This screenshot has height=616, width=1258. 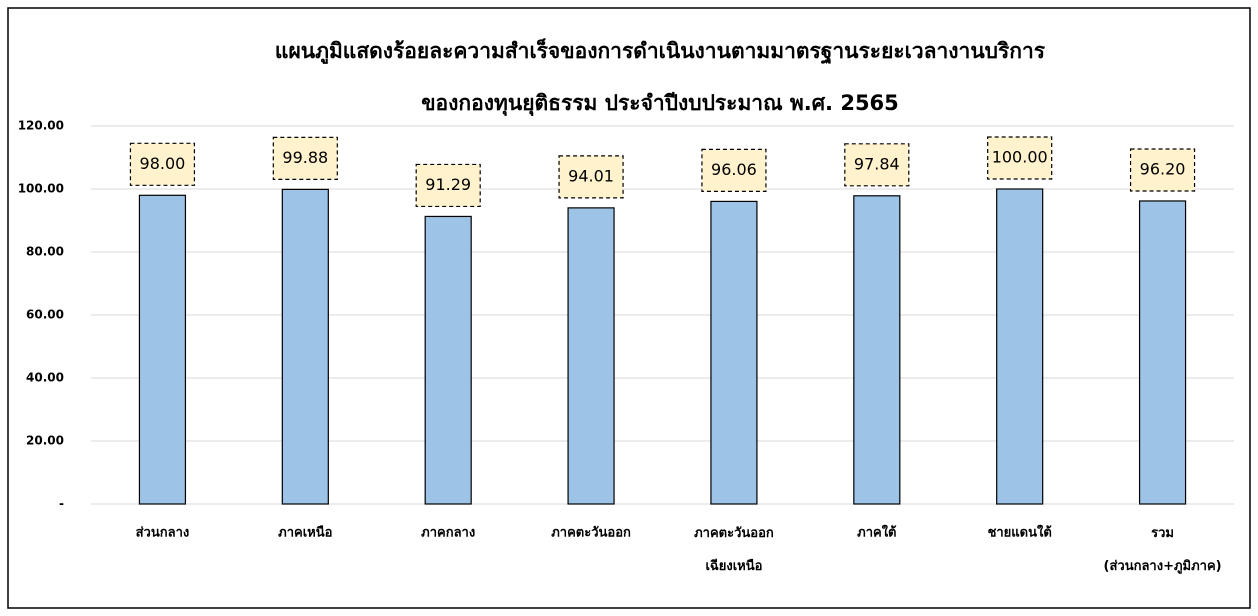 What do you see at coordinates (45, 378) in the screenshot?
I see `y-tick-label: 40.00` at bounding box center [45, 378].